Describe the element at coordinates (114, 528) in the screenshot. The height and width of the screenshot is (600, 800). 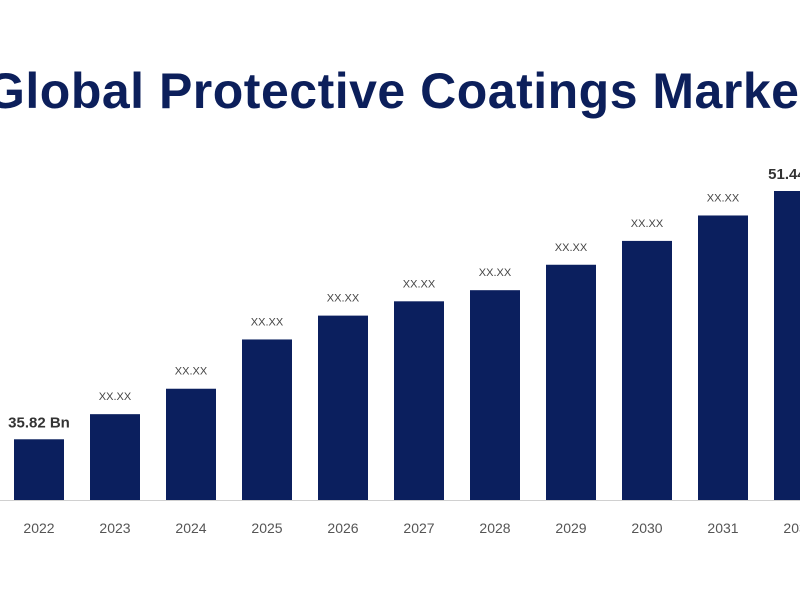
I see `x-tick-label-2023: 2023` at that location.